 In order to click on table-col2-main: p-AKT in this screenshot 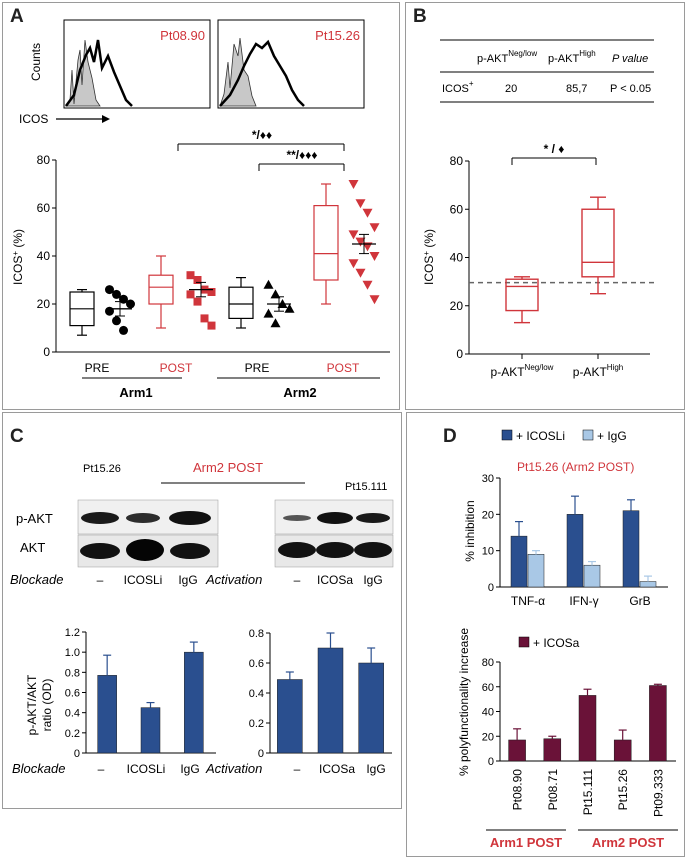, I will do `click(563, 59)`.